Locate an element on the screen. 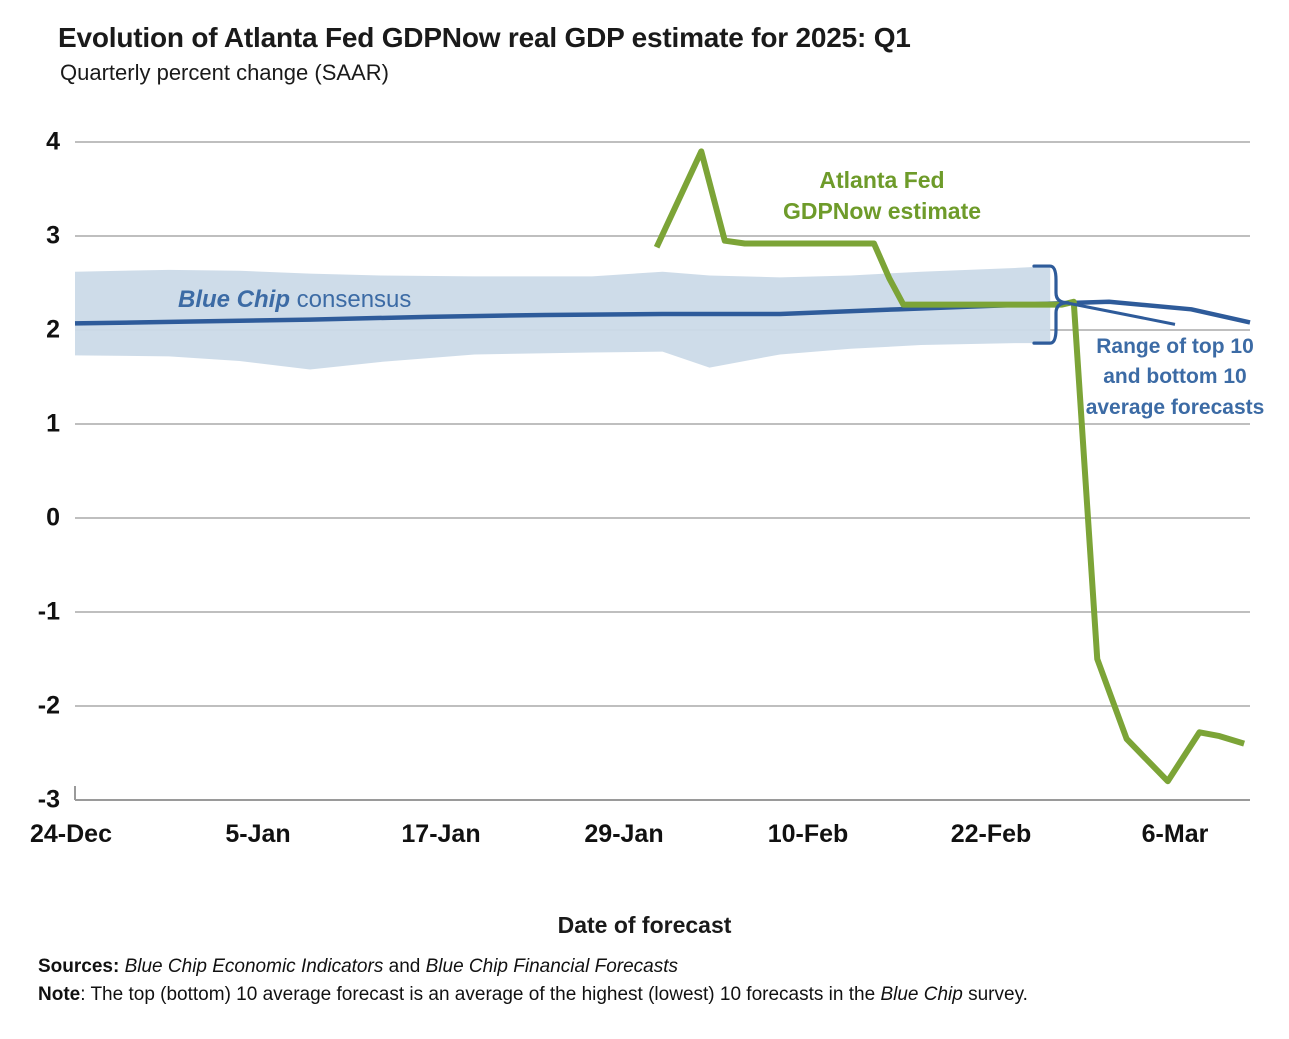 This screenshot has width=1289, height=1039. annotation-gdpnow-line1: Atlanta Fed is located at coordinates (882, 180).